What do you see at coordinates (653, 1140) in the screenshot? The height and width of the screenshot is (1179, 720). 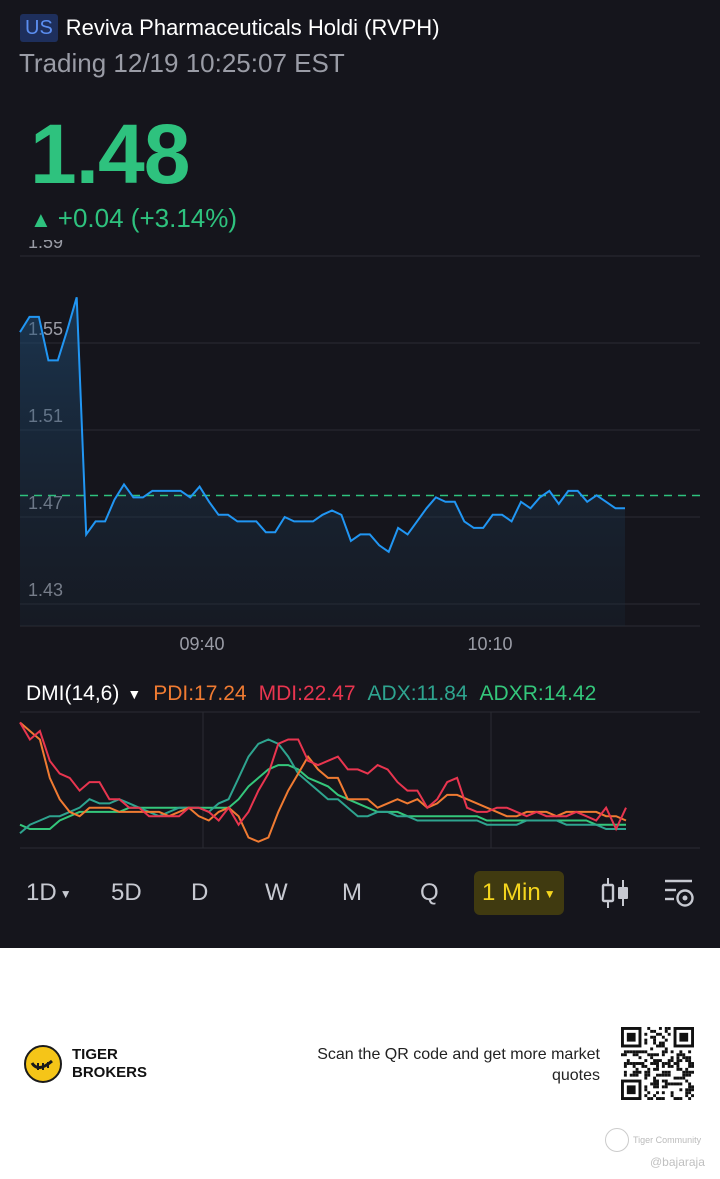 I see `community-watermark: Tiger Community` at bounding box center [653, 1140].